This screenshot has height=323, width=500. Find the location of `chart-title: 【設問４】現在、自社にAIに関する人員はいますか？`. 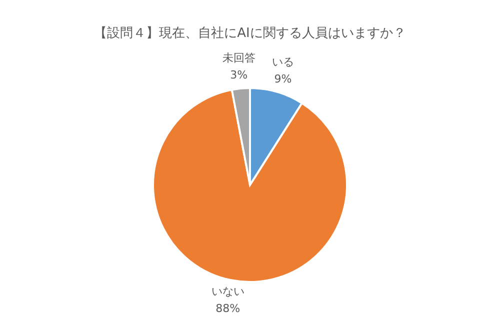

chart-title: 【設問４】現在、自社にAIに関する人員はいますか？ is located at coordinates (250, 33).